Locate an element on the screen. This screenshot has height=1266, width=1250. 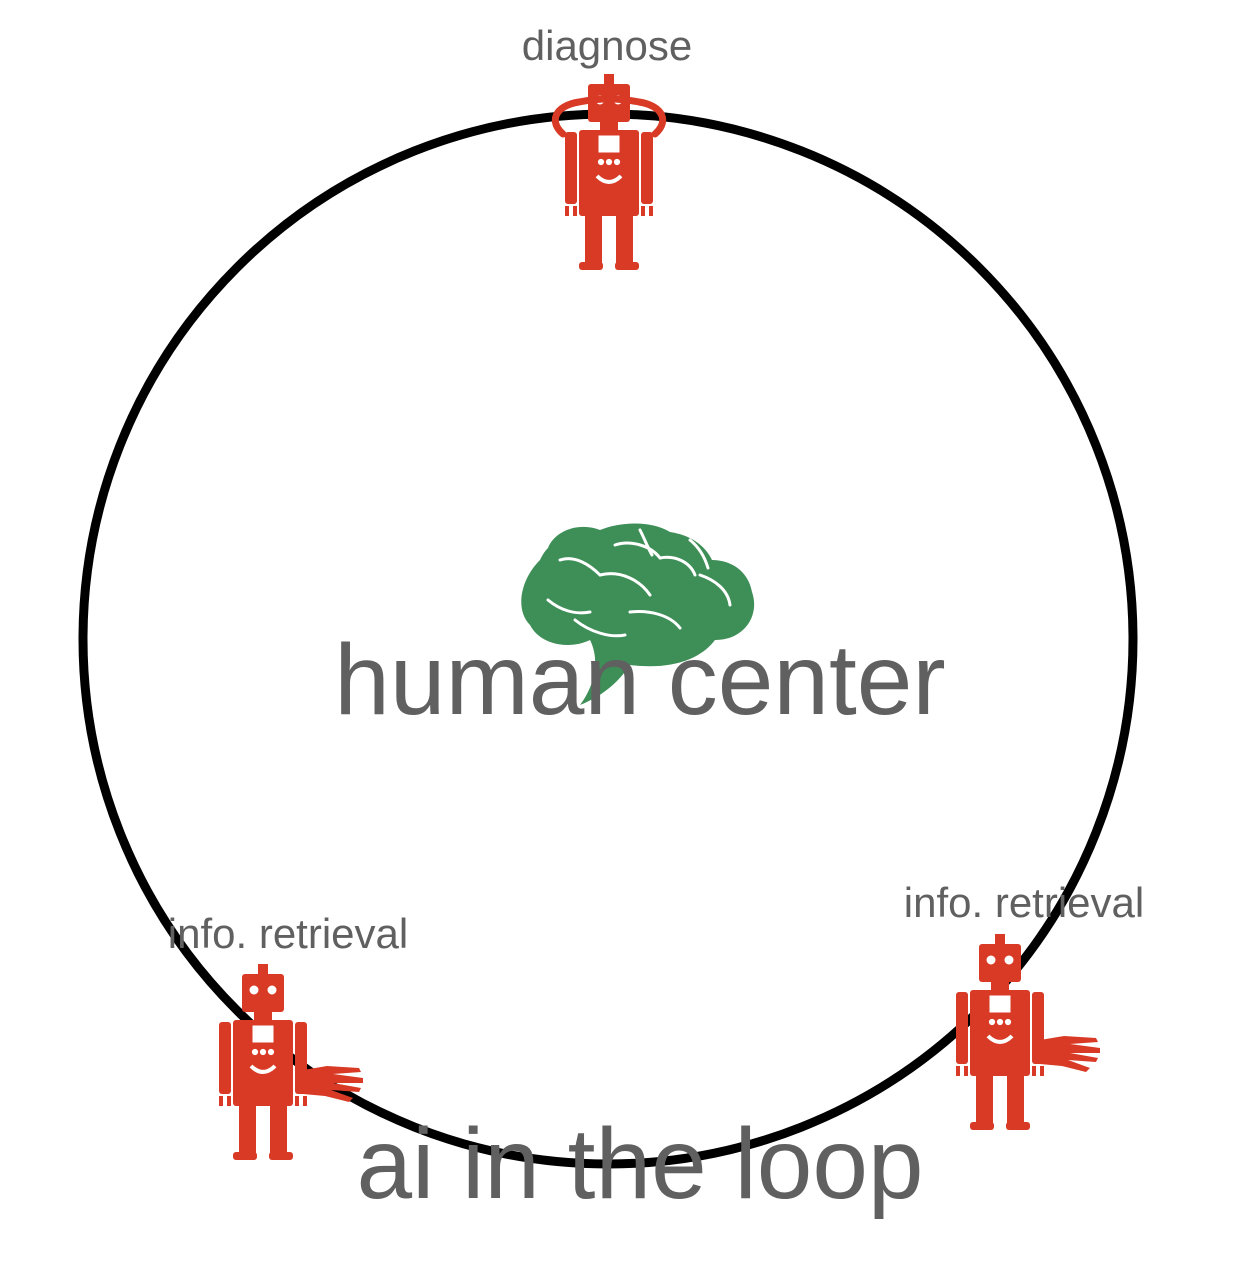
brain-icon is located at coordinates (638, 614).